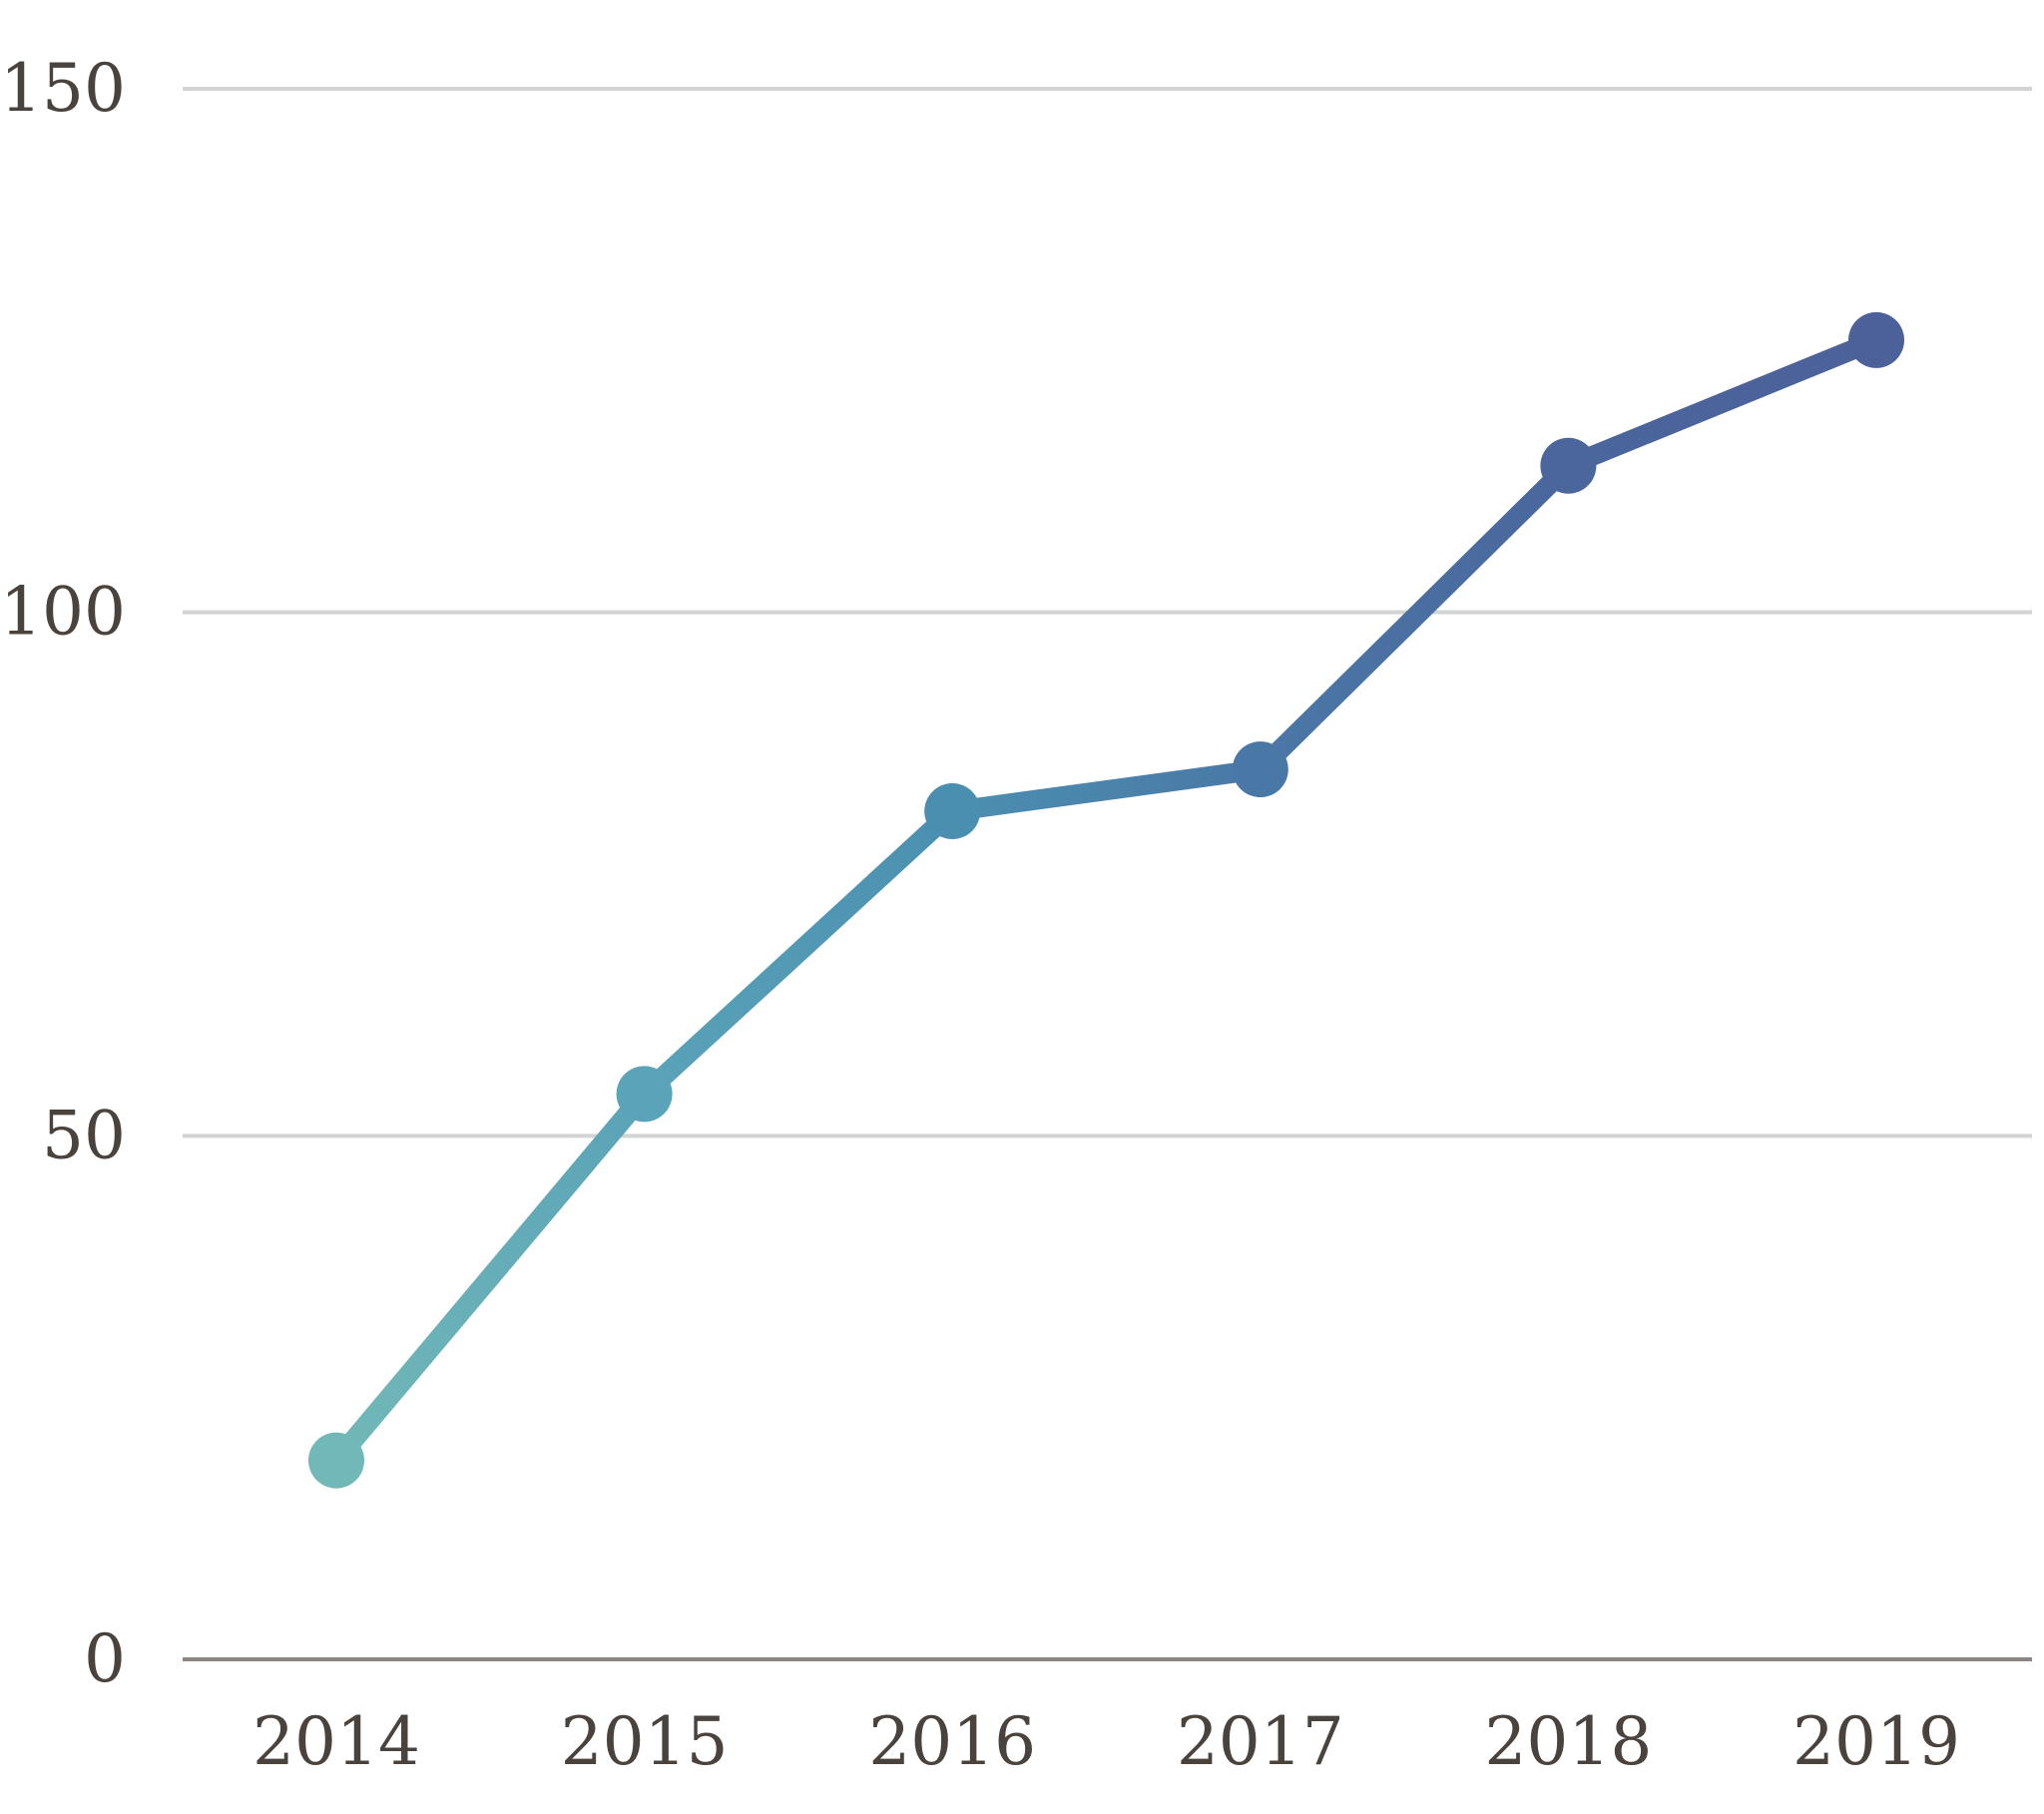 The width and height of the screenshot is (2044, 1814). What do you see at coordinates (1876, 1742) in the screenshot?
I see `x-tick-label: 2019` at bounding box center [1876, 1742].